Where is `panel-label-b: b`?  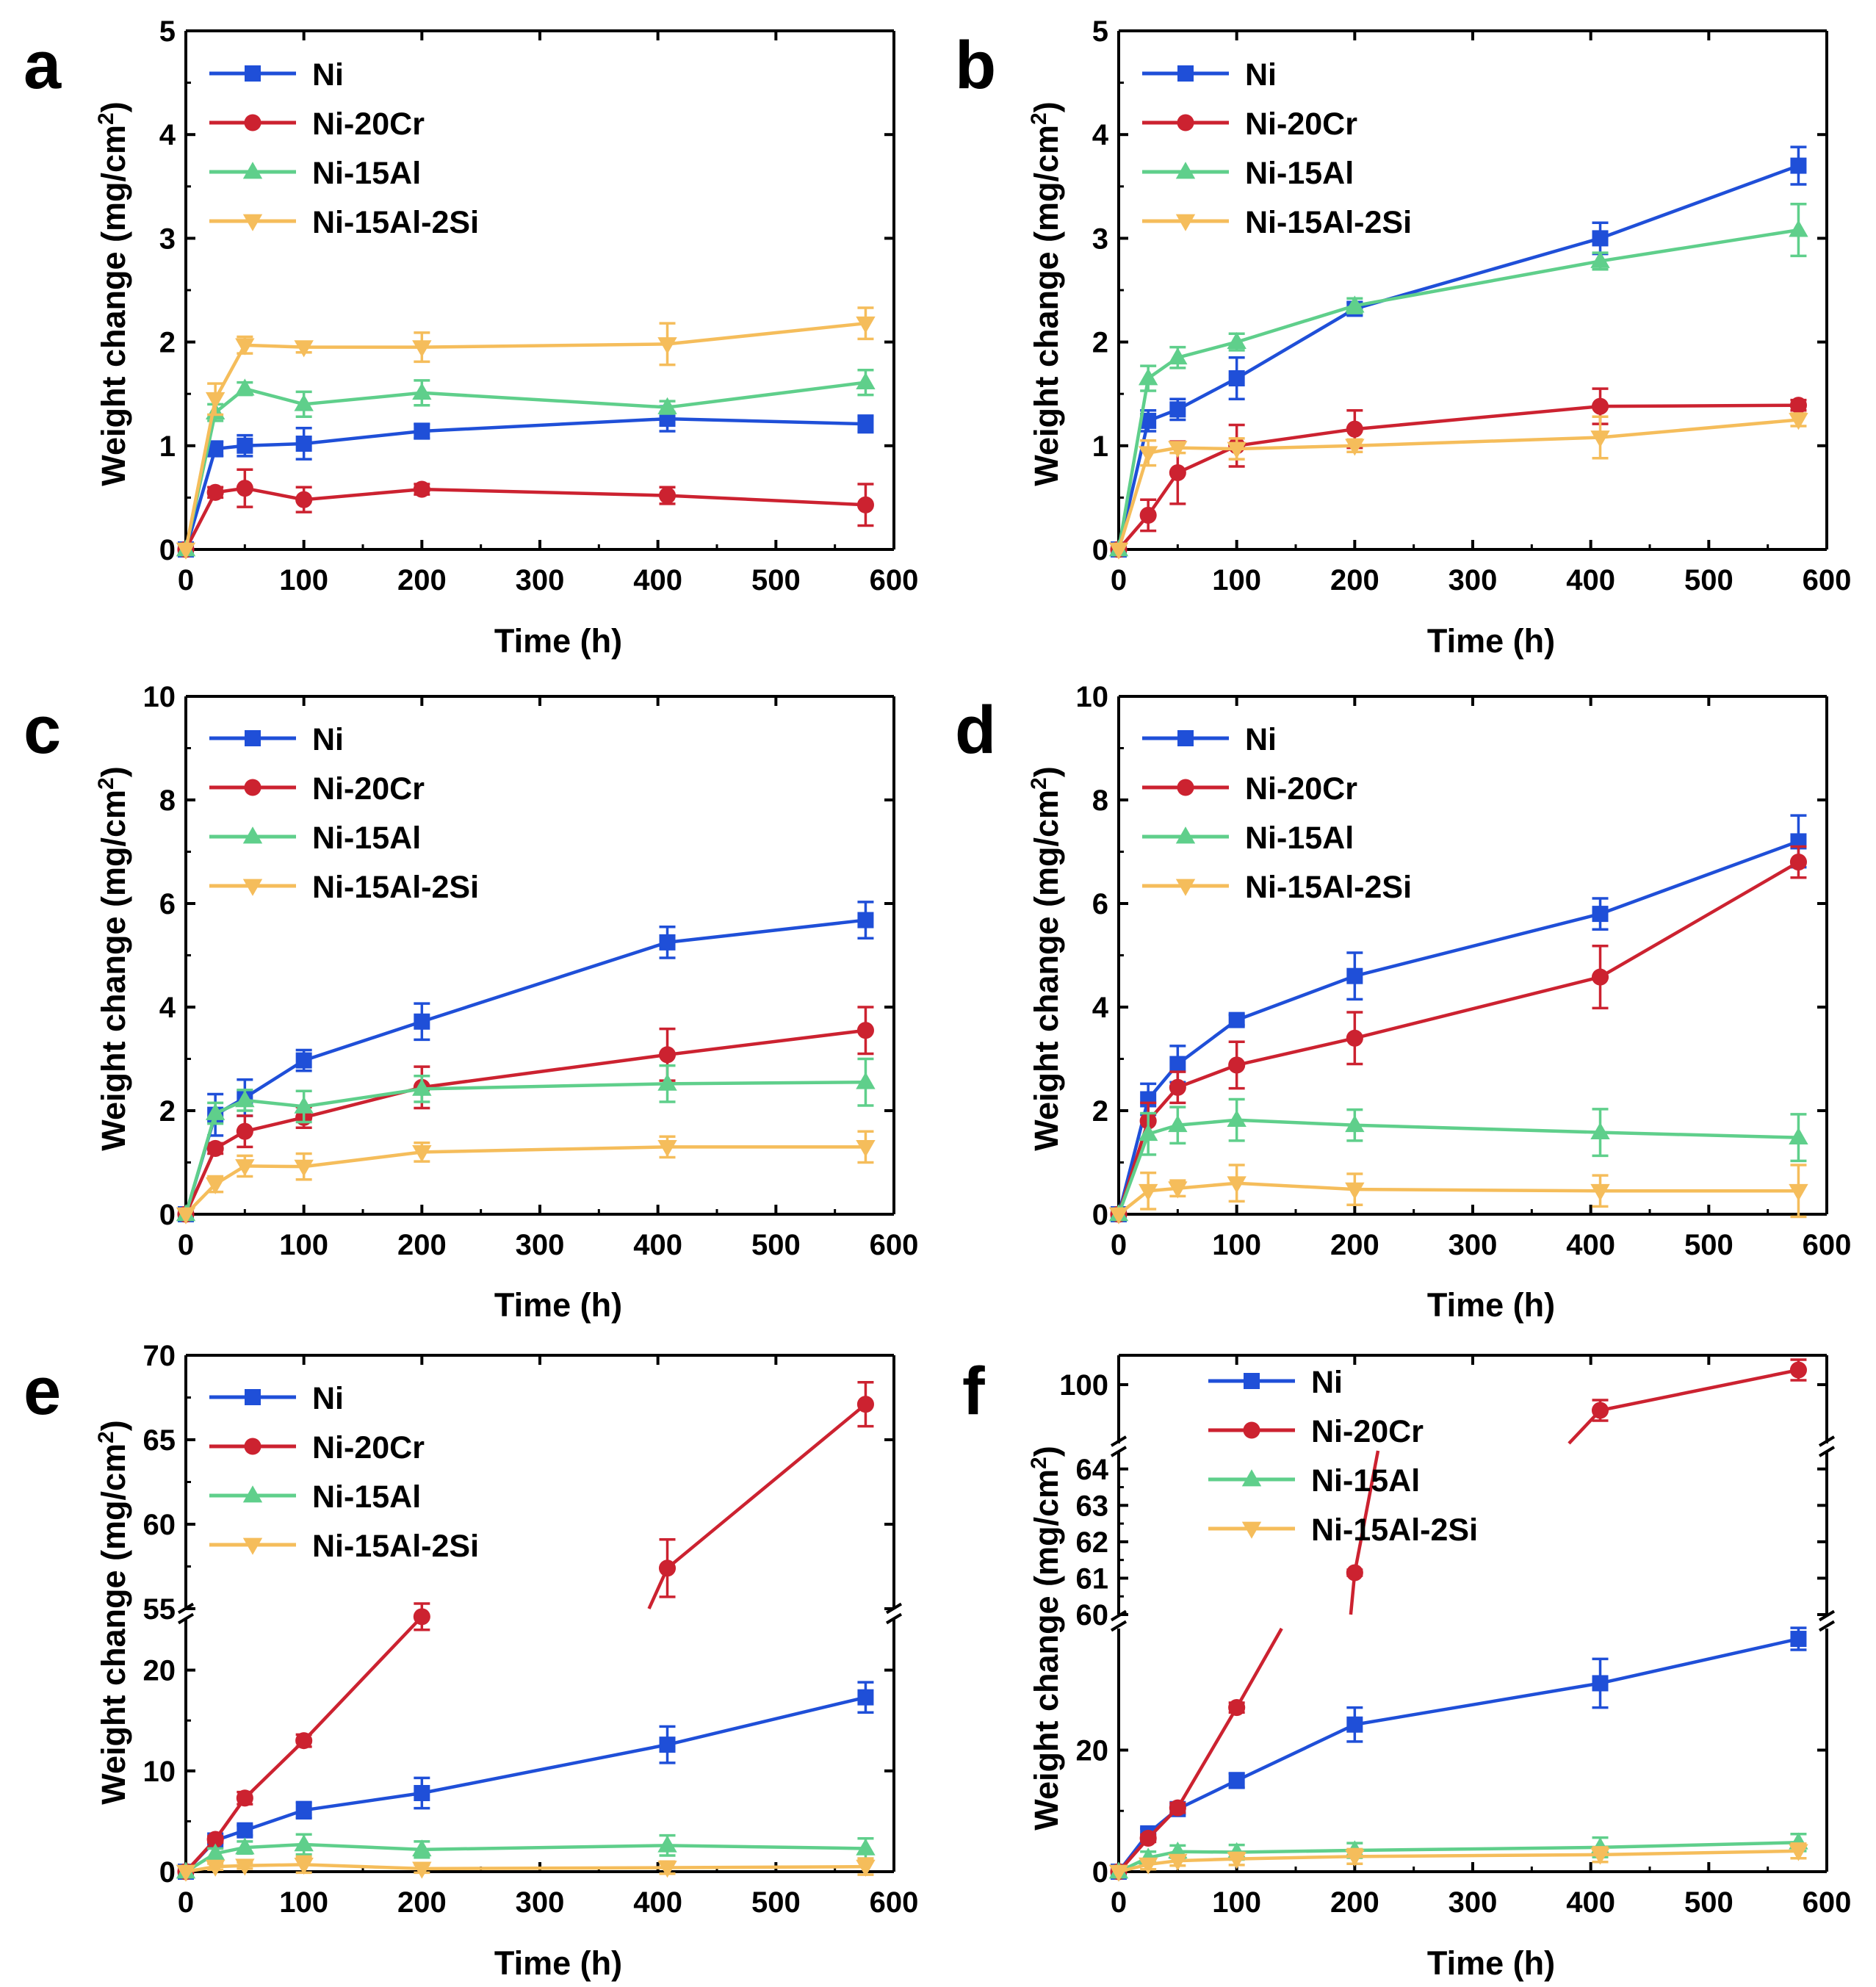
panel-label-b: b is located at coordinates (975, 65).